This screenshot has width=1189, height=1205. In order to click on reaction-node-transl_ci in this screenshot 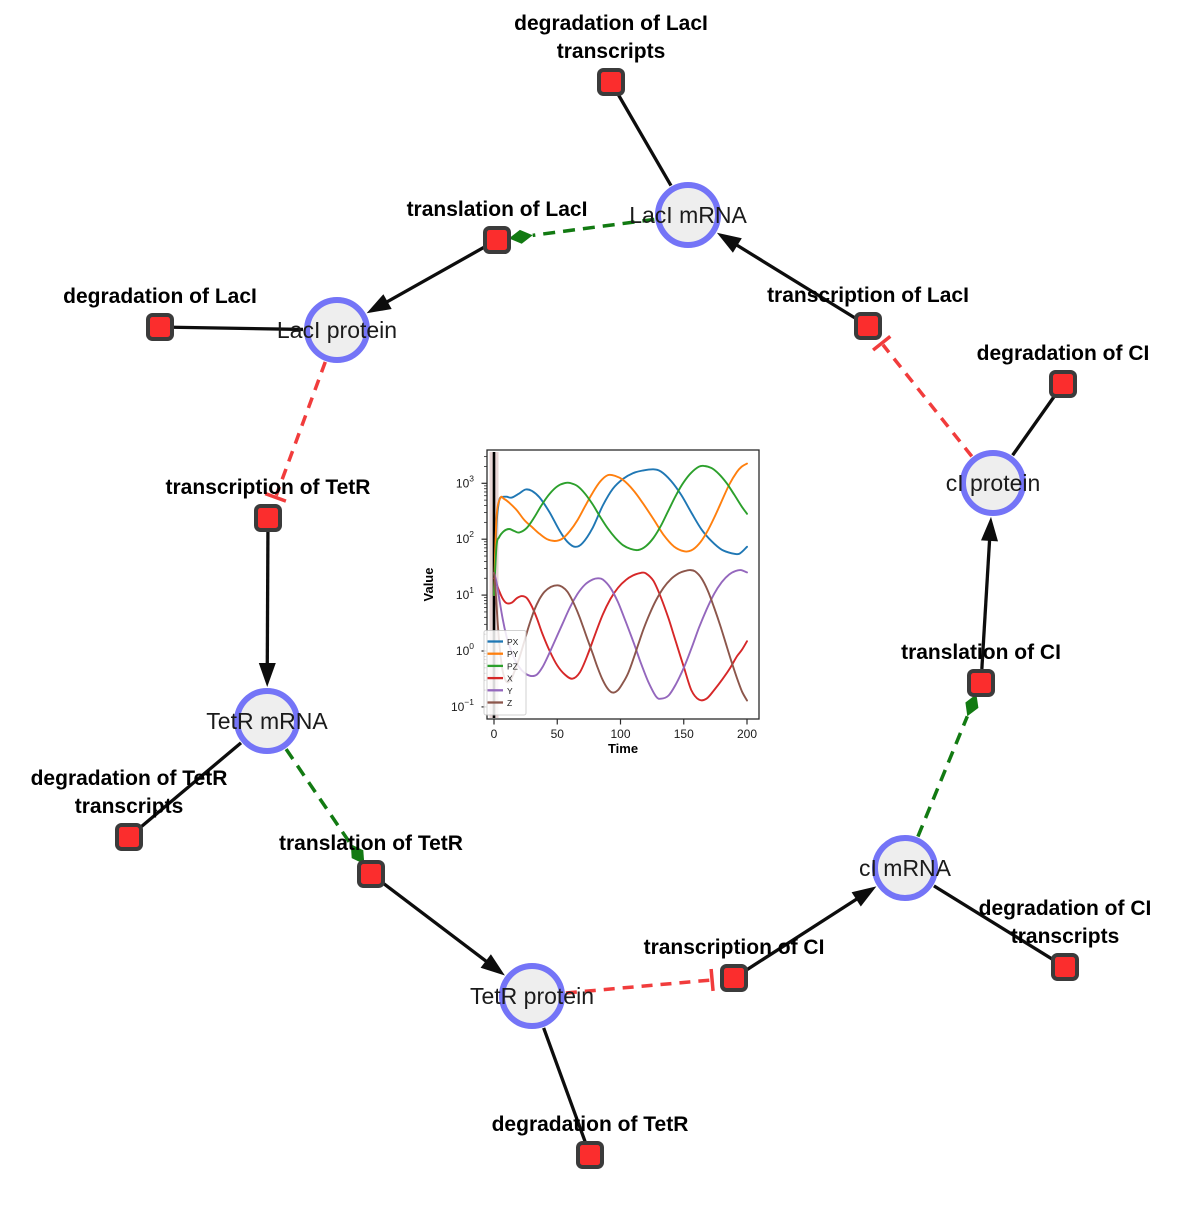, I will do `click(981, 683)`.